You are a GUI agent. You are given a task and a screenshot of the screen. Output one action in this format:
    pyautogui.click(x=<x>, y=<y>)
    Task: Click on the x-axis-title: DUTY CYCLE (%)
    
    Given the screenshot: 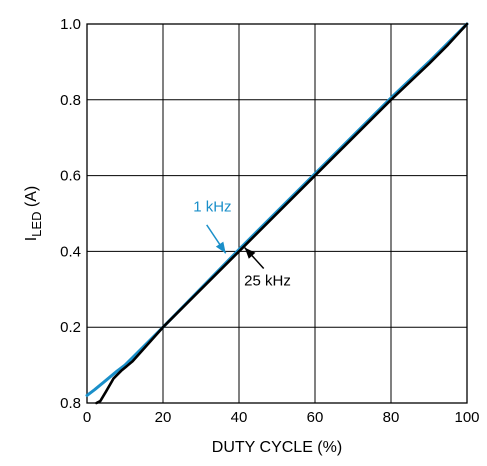 What is the action you would take?
    pyautogui.click(x=277, y=447)
    